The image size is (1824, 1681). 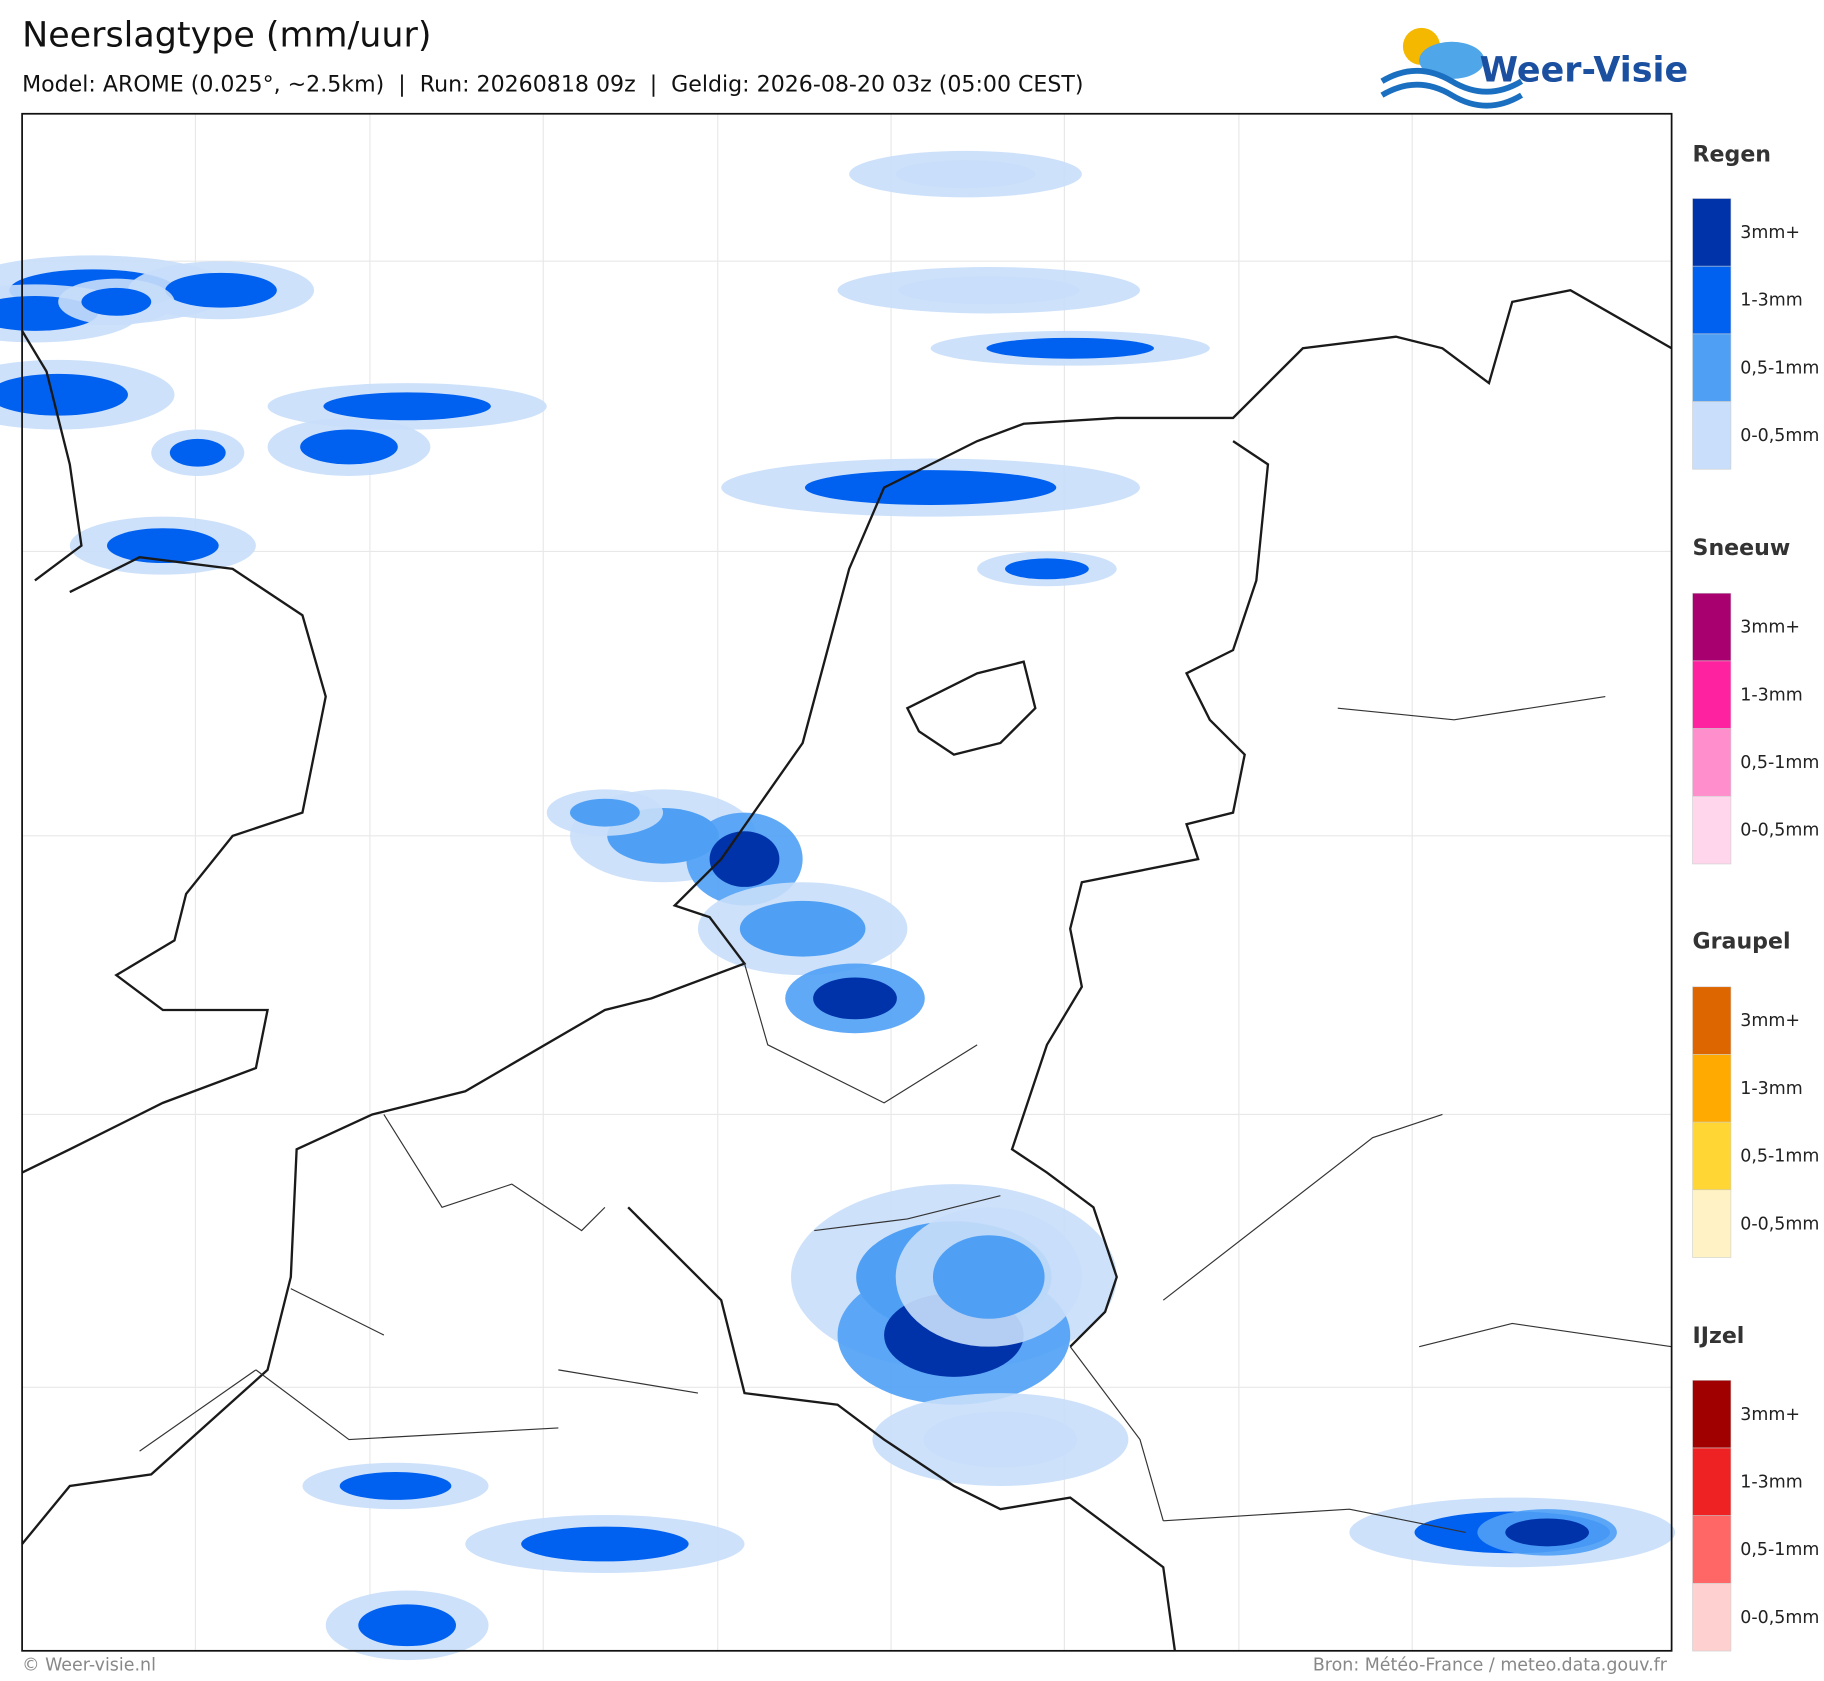 I want to click on footer-right: Bron: Météo-France / meteo.data.gouv.fr, so click(x=1490, y=1666).